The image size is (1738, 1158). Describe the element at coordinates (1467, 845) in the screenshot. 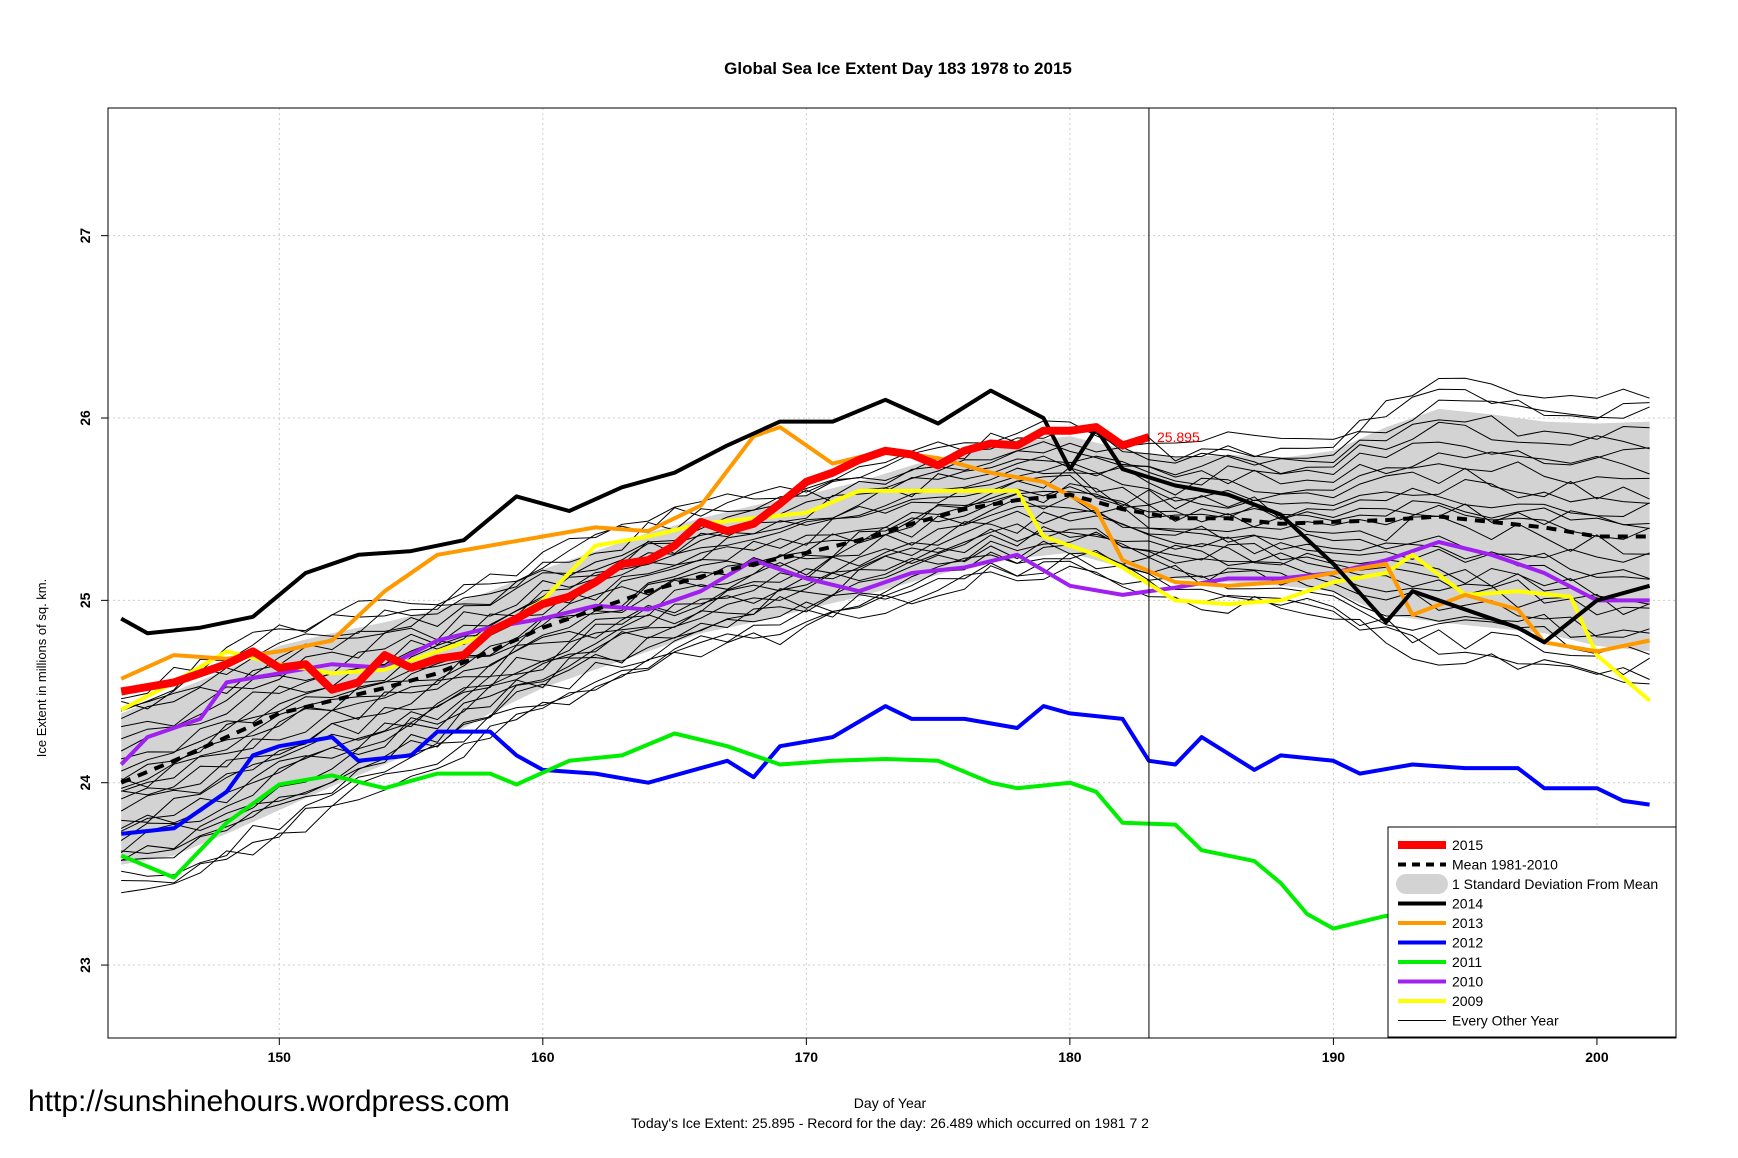

I see `legend-label: 2015` at that location.